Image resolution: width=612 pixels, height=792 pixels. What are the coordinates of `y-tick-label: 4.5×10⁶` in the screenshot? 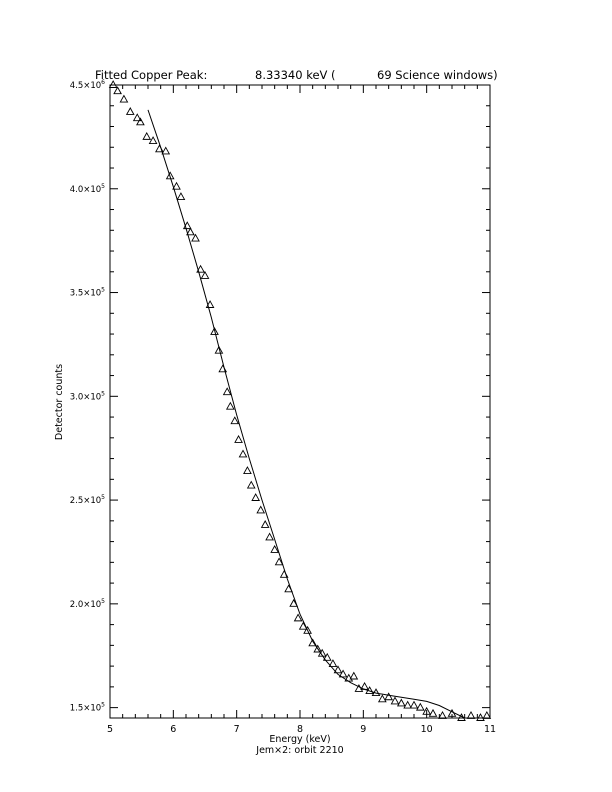 It's located at (87, 85).